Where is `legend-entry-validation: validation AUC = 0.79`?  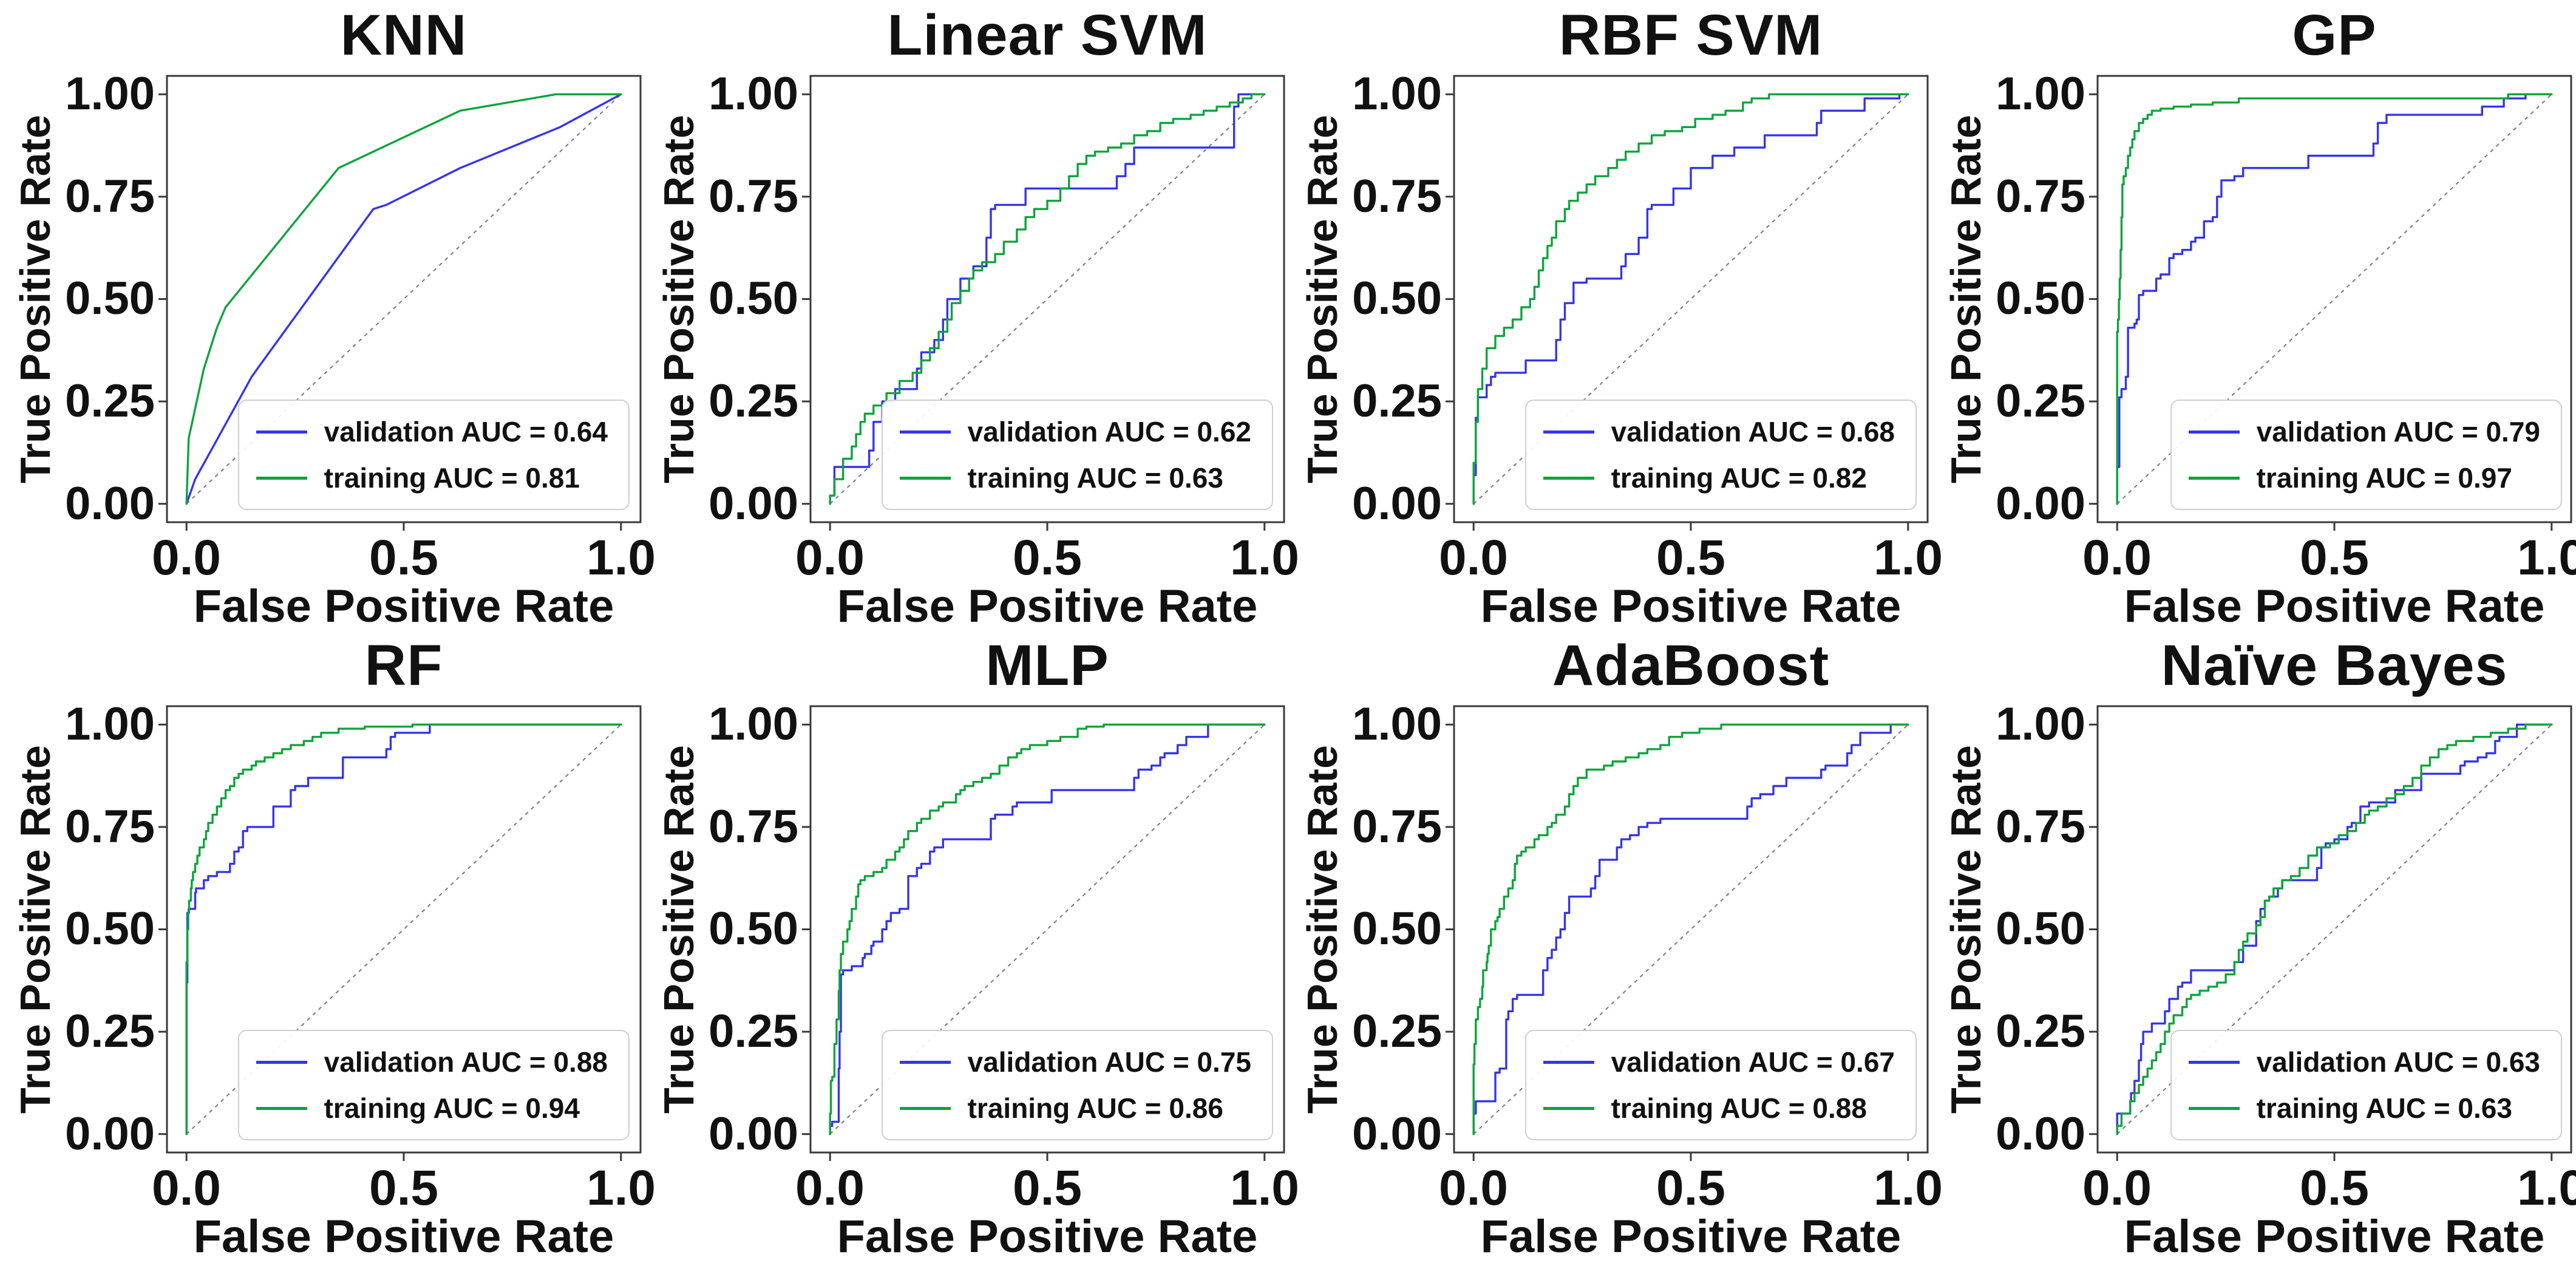 legend-entry-validation: validation AUC = 0.79 is located at coordinates (2364, 431).